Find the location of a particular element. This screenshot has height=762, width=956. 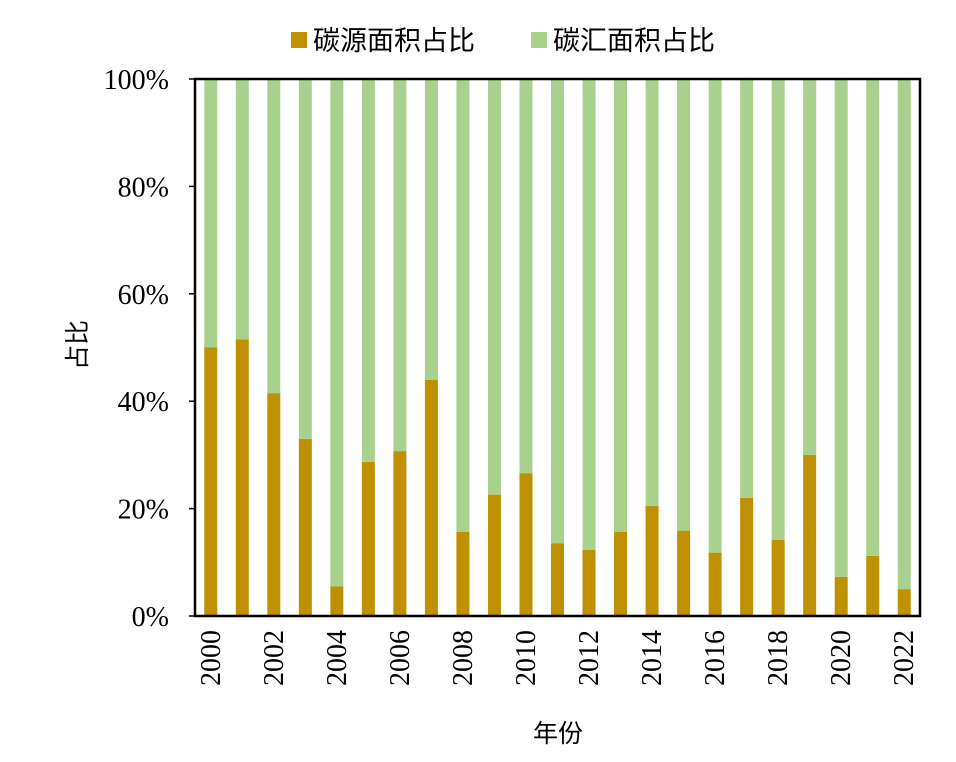

bar-sink-2022 is located at coordinates (904, 334).